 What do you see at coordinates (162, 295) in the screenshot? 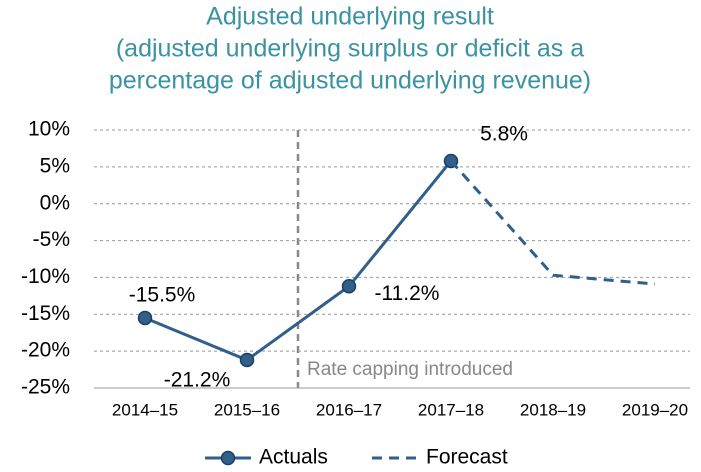
I see `data-label: -15.5%` at bounding box center [162, 295].